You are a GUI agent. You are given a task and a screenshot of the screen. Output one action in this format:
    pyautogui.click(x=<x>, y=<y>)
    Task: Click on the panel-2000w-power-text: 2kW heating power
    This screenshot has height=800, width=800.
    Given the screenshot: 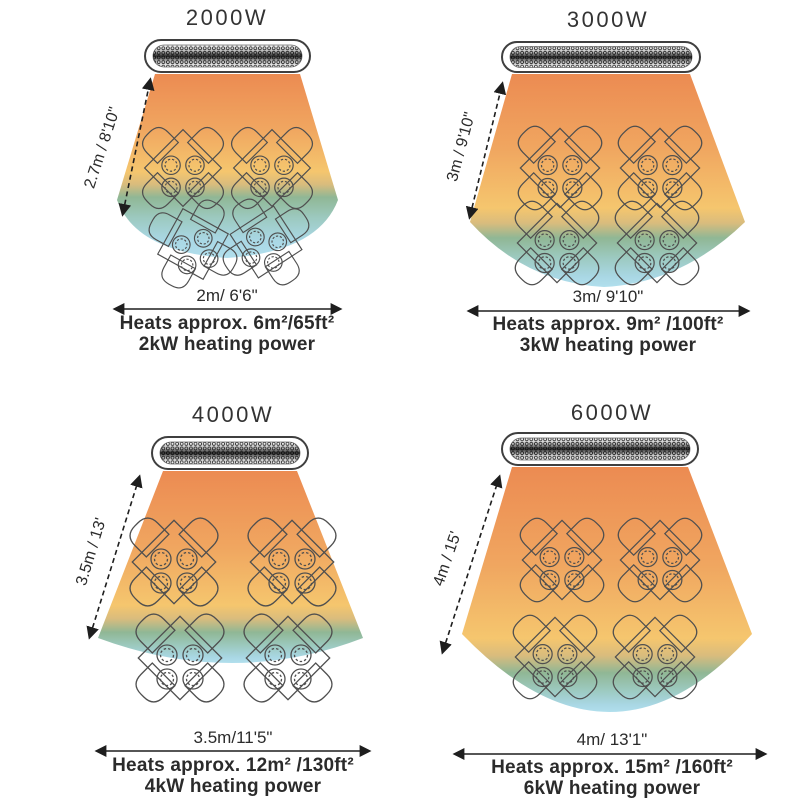 What is the action you would take?
    pyautogui.click(x=227, y=344)
    